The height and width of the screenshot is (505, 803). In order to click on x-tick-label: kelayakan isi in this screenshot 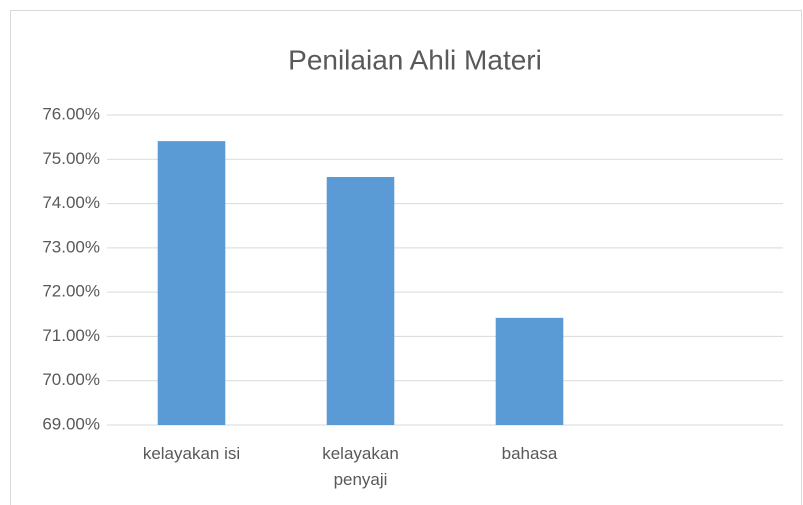, I will do `click(191, 453)`.